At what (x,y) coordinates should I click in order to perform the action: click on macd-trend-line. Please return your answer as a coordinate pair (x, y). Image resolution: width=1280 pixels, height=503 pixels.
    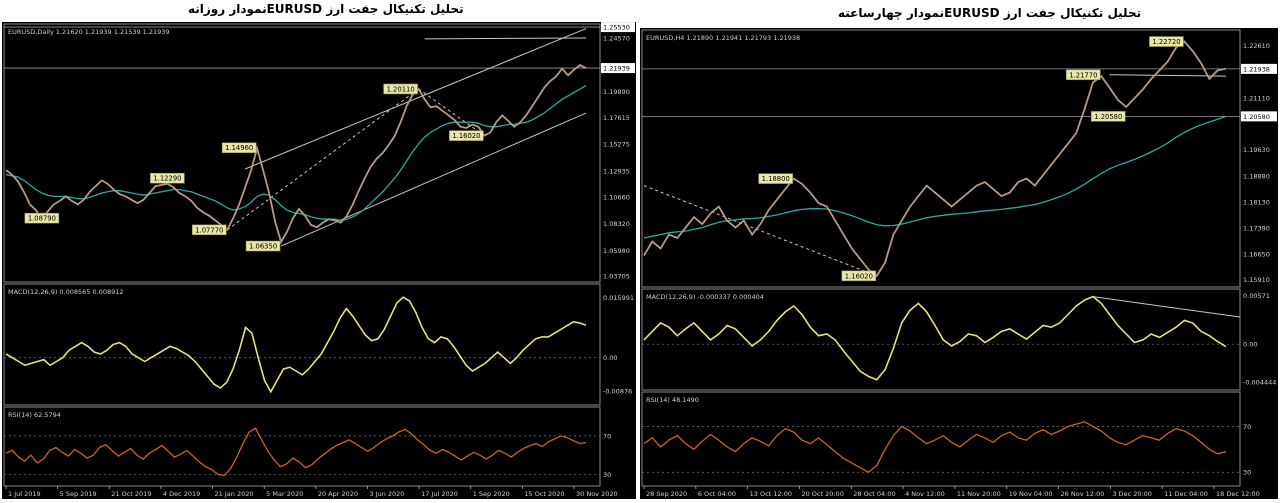
    Looking at the image, I should click on (1166, 307).